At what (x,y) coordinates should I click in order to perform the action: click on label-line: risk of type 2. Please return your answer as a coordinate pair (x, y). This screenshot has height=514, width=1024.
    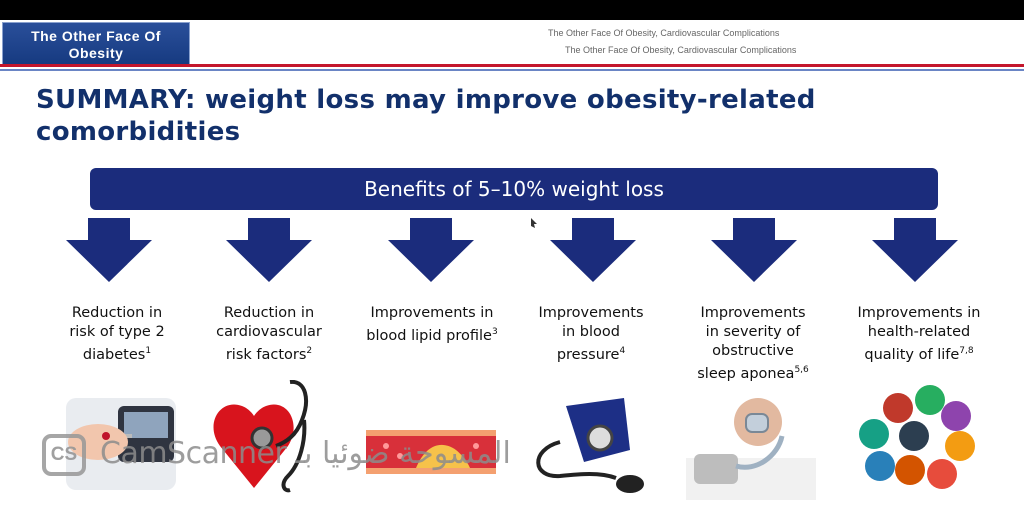
    Looking at the image, I should click on (117, 332).